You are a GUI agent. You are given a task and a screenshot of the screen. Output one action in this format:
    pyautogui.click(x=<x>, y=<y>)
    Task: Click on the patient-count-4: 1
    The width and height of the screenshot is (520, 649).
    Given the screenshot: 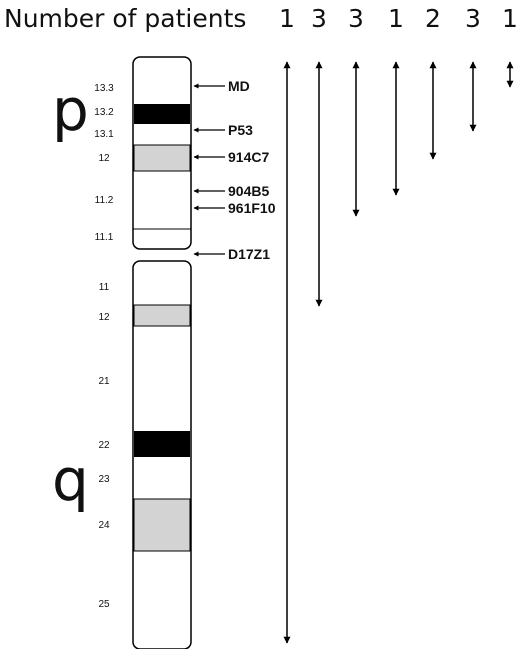 What is the action you would take?
    pyautogui.click(x=396, y=18)
    